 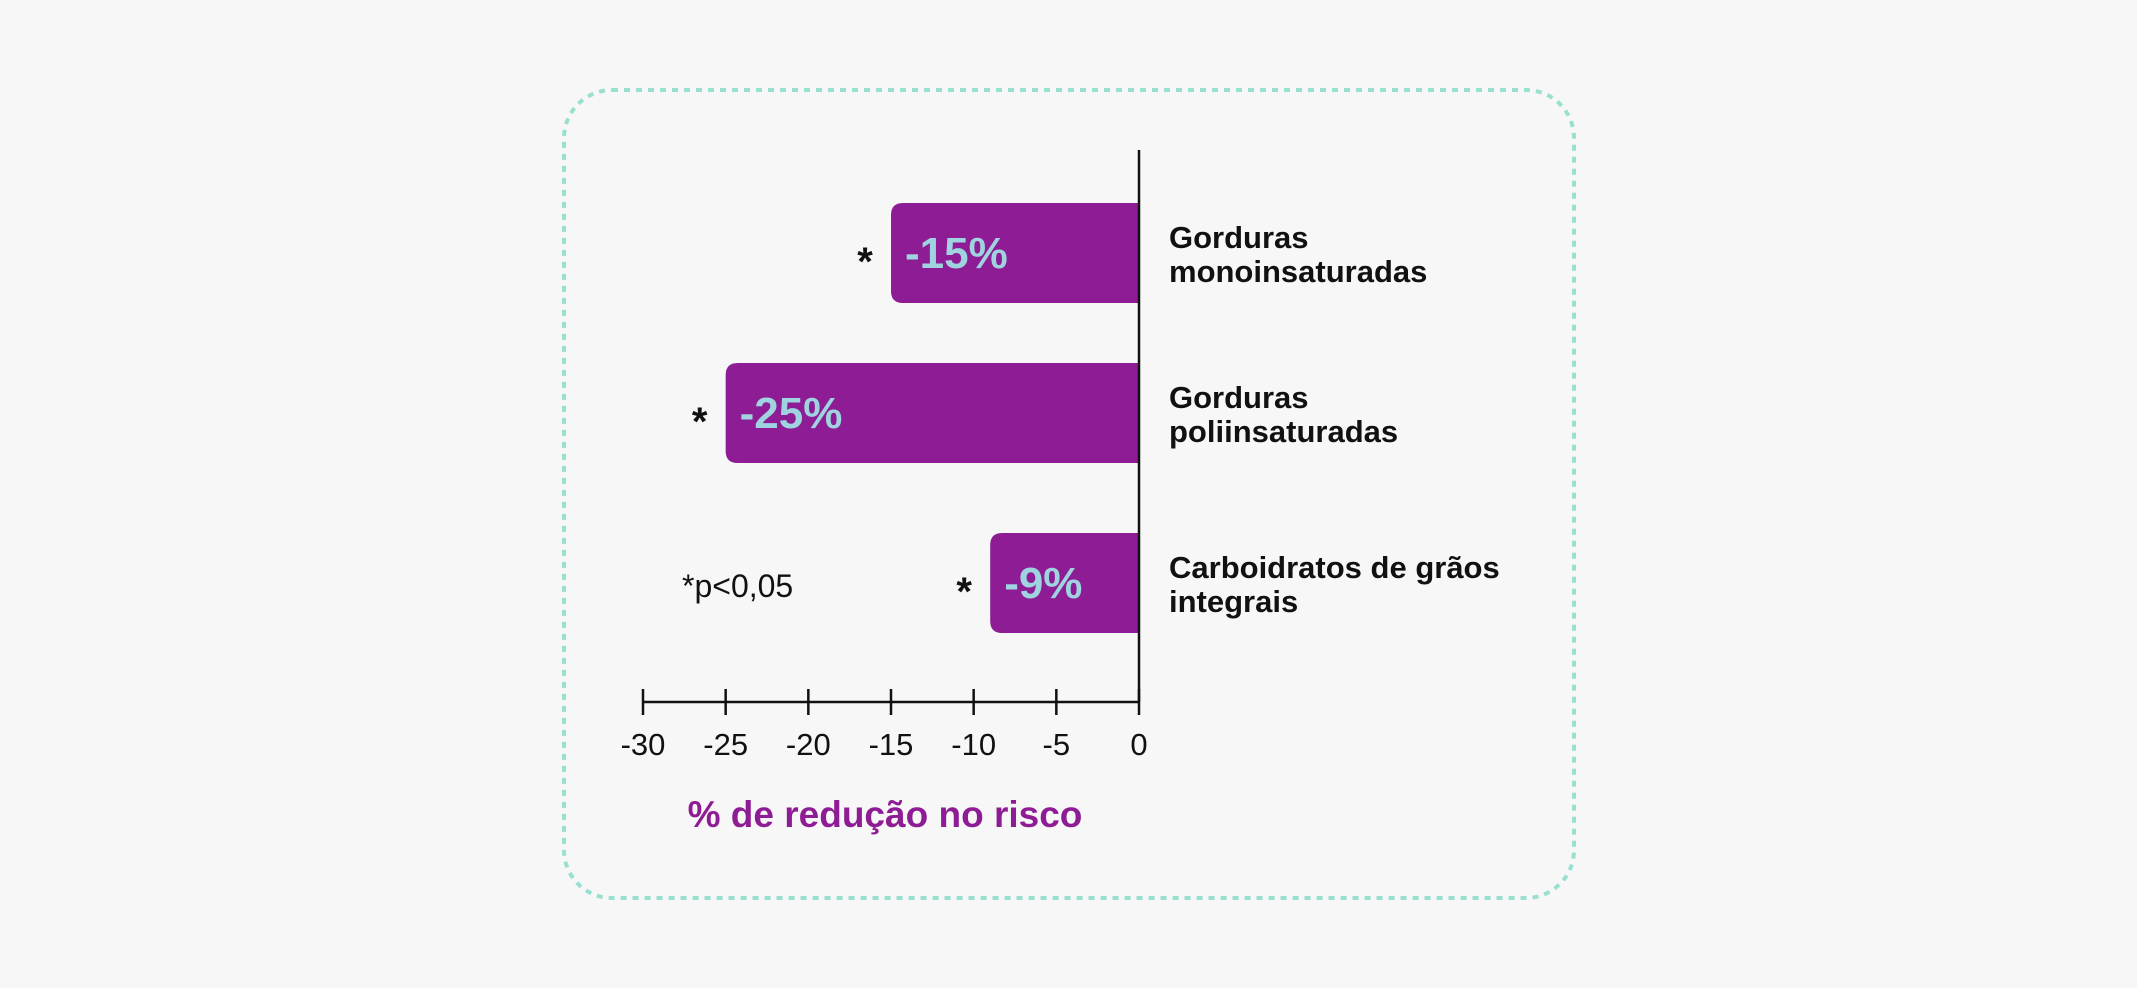 I want to click on x-tick-label: -30, so click(x=643, y=744).